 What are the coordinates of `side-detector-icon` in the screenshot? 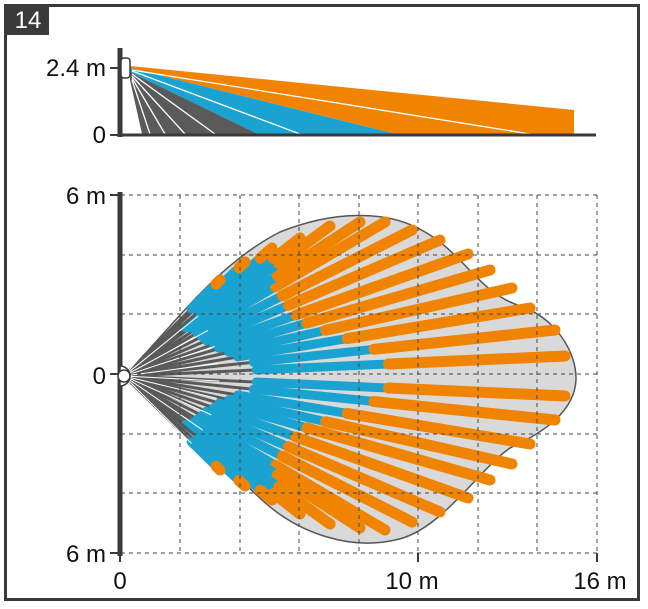 It's located at (125, 68).